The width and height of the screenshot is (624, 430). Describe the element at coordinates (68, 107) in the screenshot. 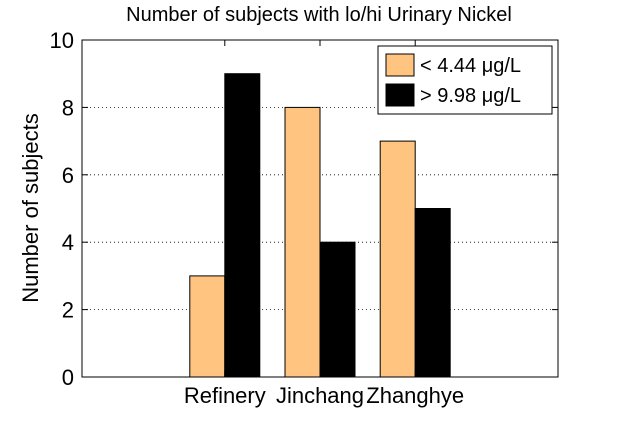

I see `y-tick-label: 8` at that location.